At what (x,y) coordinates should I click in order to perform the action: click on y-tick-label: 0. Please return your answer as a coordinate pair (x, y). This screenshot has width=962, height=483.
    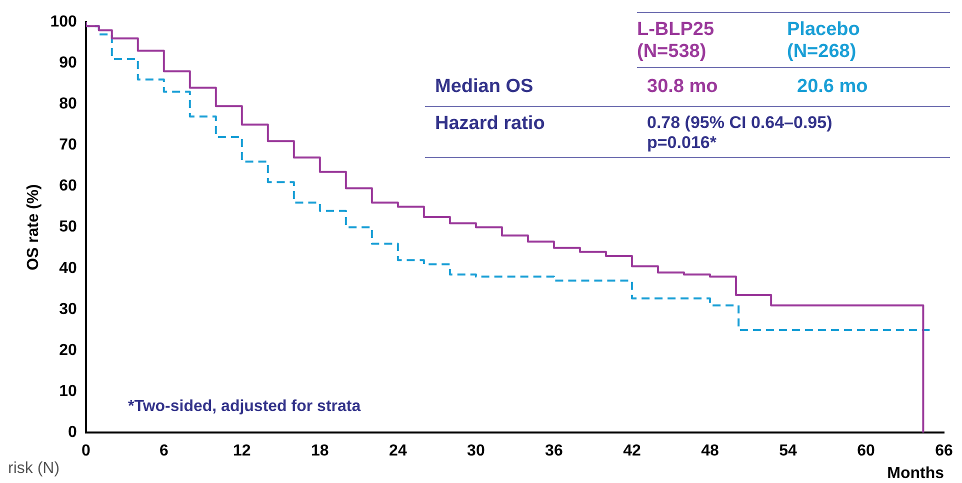
    Looking at the image, I should click on (72, 433).